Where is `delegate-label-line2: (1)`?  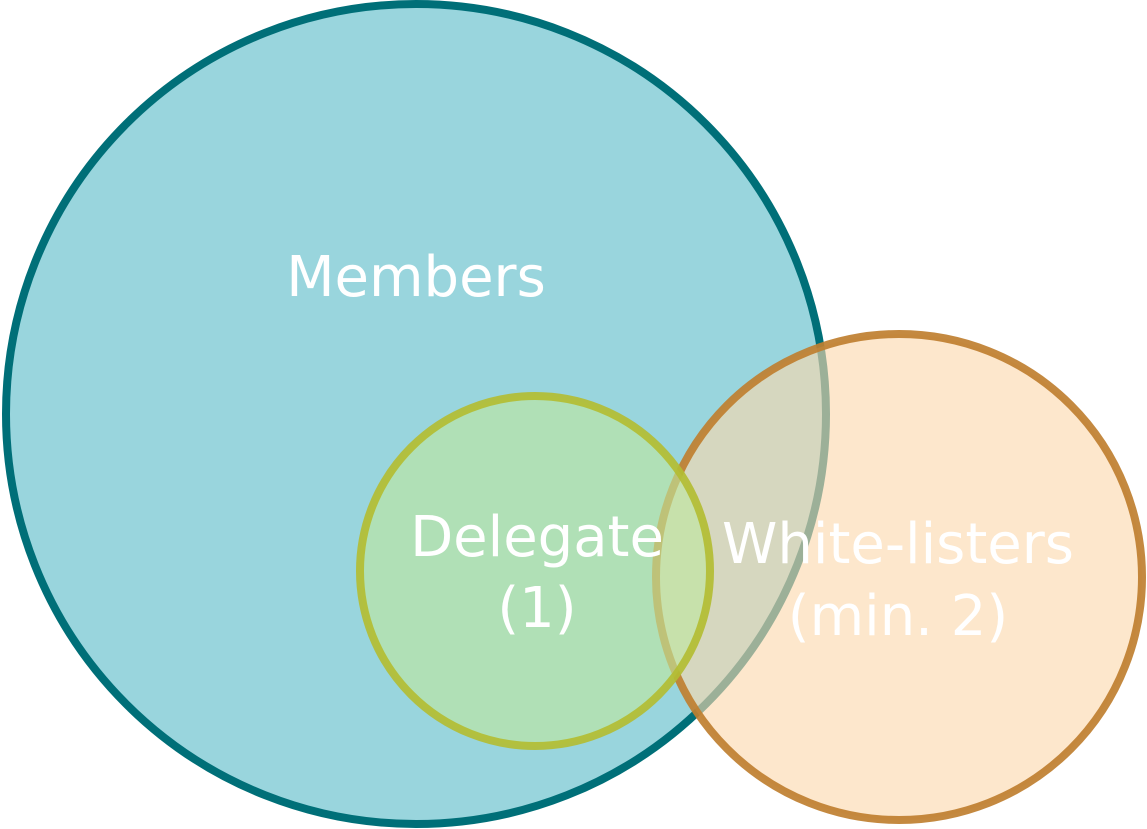 delegate-label-line2: (1) is located at coordinates (536, 608).